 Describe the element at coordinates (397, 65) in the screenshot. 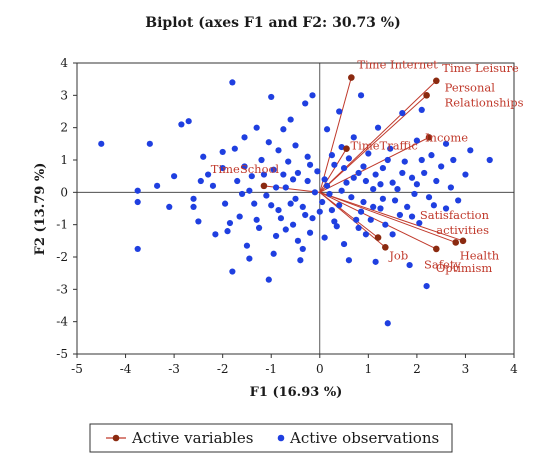

I see `variable-label: Time Internet` at that location.